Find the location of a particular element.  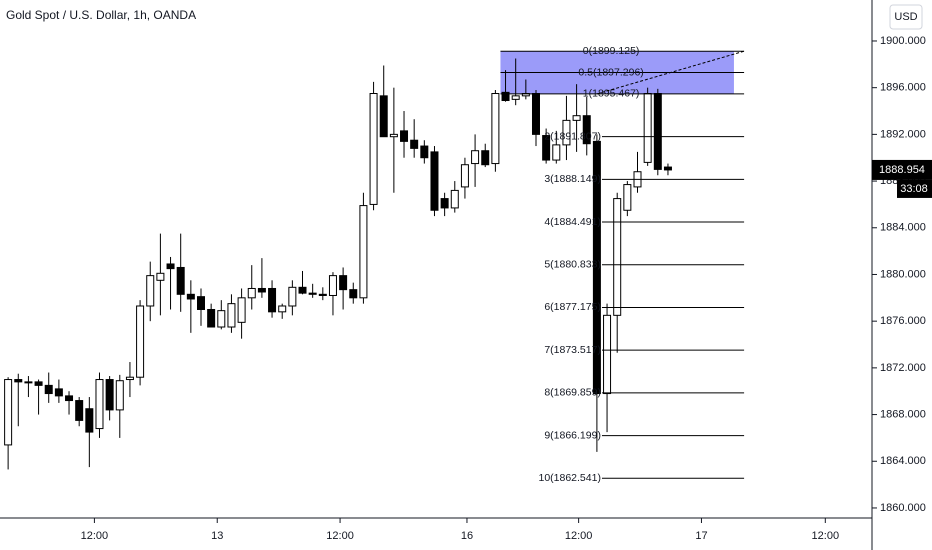

y-tick-label: 1880.000 is located at coordinates (903, 274).